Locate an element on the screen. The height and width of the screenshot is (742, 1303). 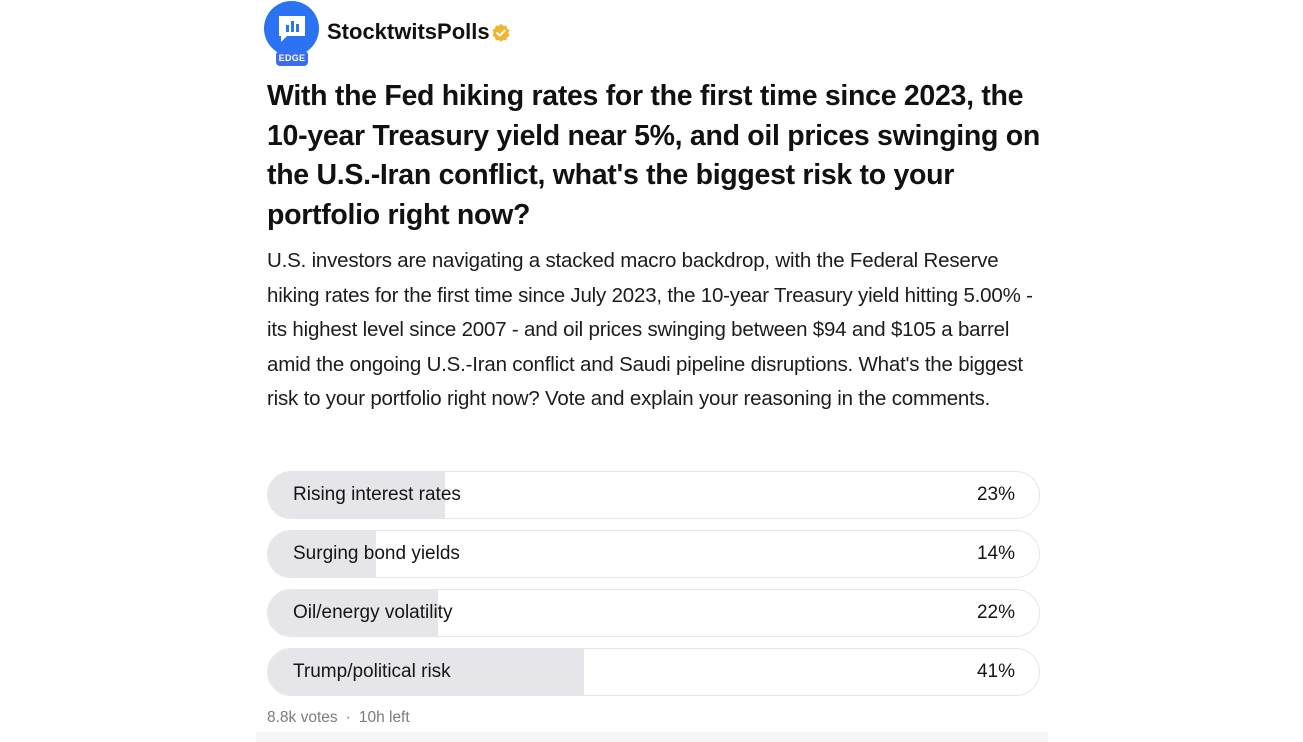
avatar: EDGE is located at coordinates (292, 33).